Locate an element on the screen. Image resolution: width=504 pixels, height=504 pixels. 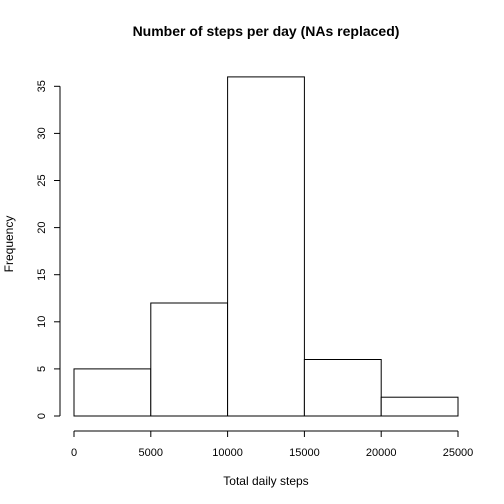
x-tick-label: 15000 is located at coordinates (304, 453).